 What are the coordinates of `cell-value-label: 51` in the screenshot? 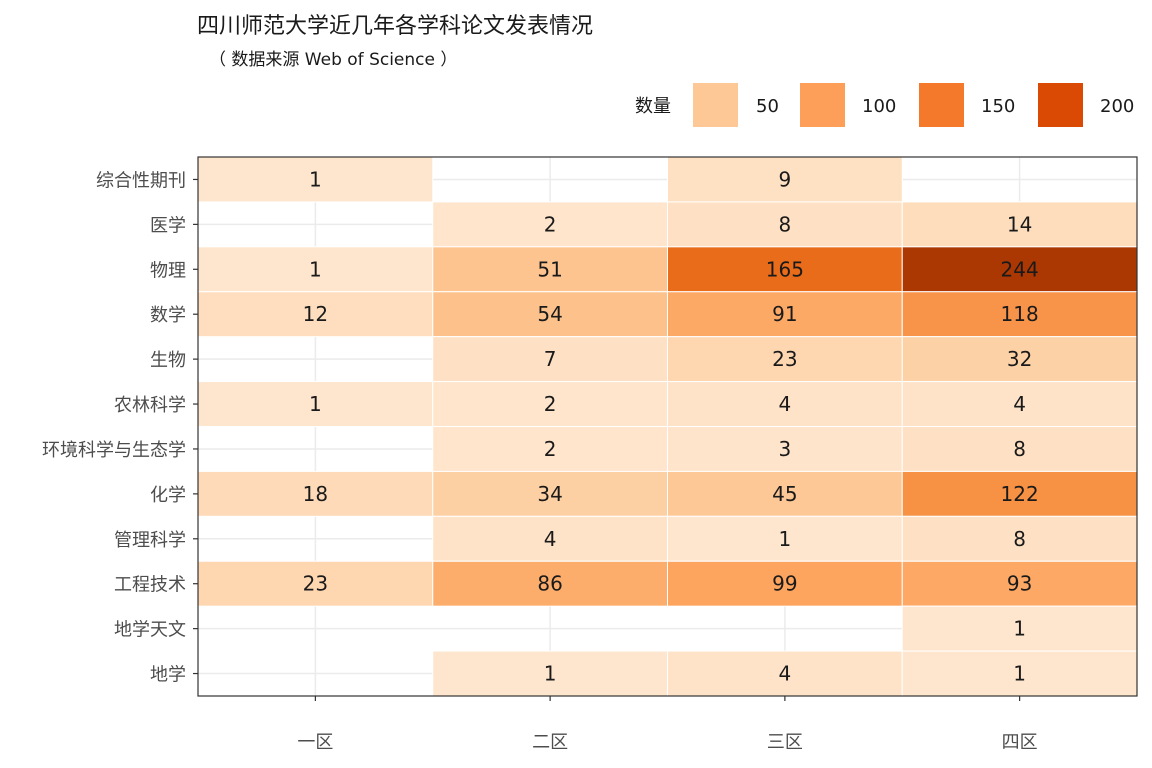 It's located at (549, 269).